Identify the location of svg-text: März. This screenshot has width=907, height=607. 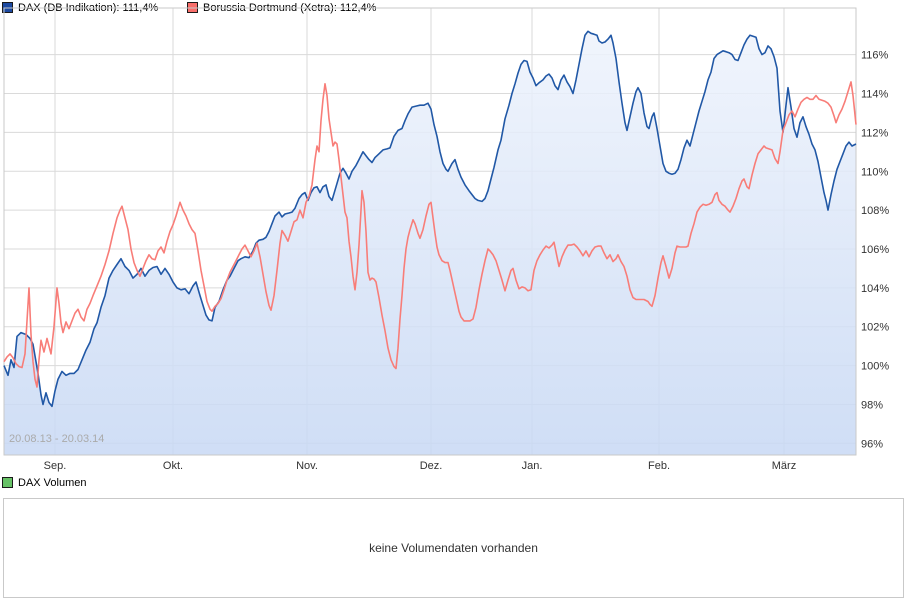
(784, 466).